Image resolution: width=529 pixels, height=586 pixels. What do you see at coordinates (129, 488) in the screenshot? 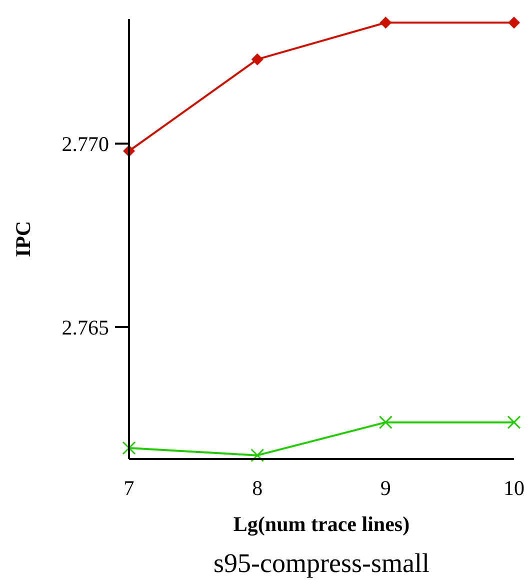
I see `x-tick-label: 7` at bounding box center [129, 488].